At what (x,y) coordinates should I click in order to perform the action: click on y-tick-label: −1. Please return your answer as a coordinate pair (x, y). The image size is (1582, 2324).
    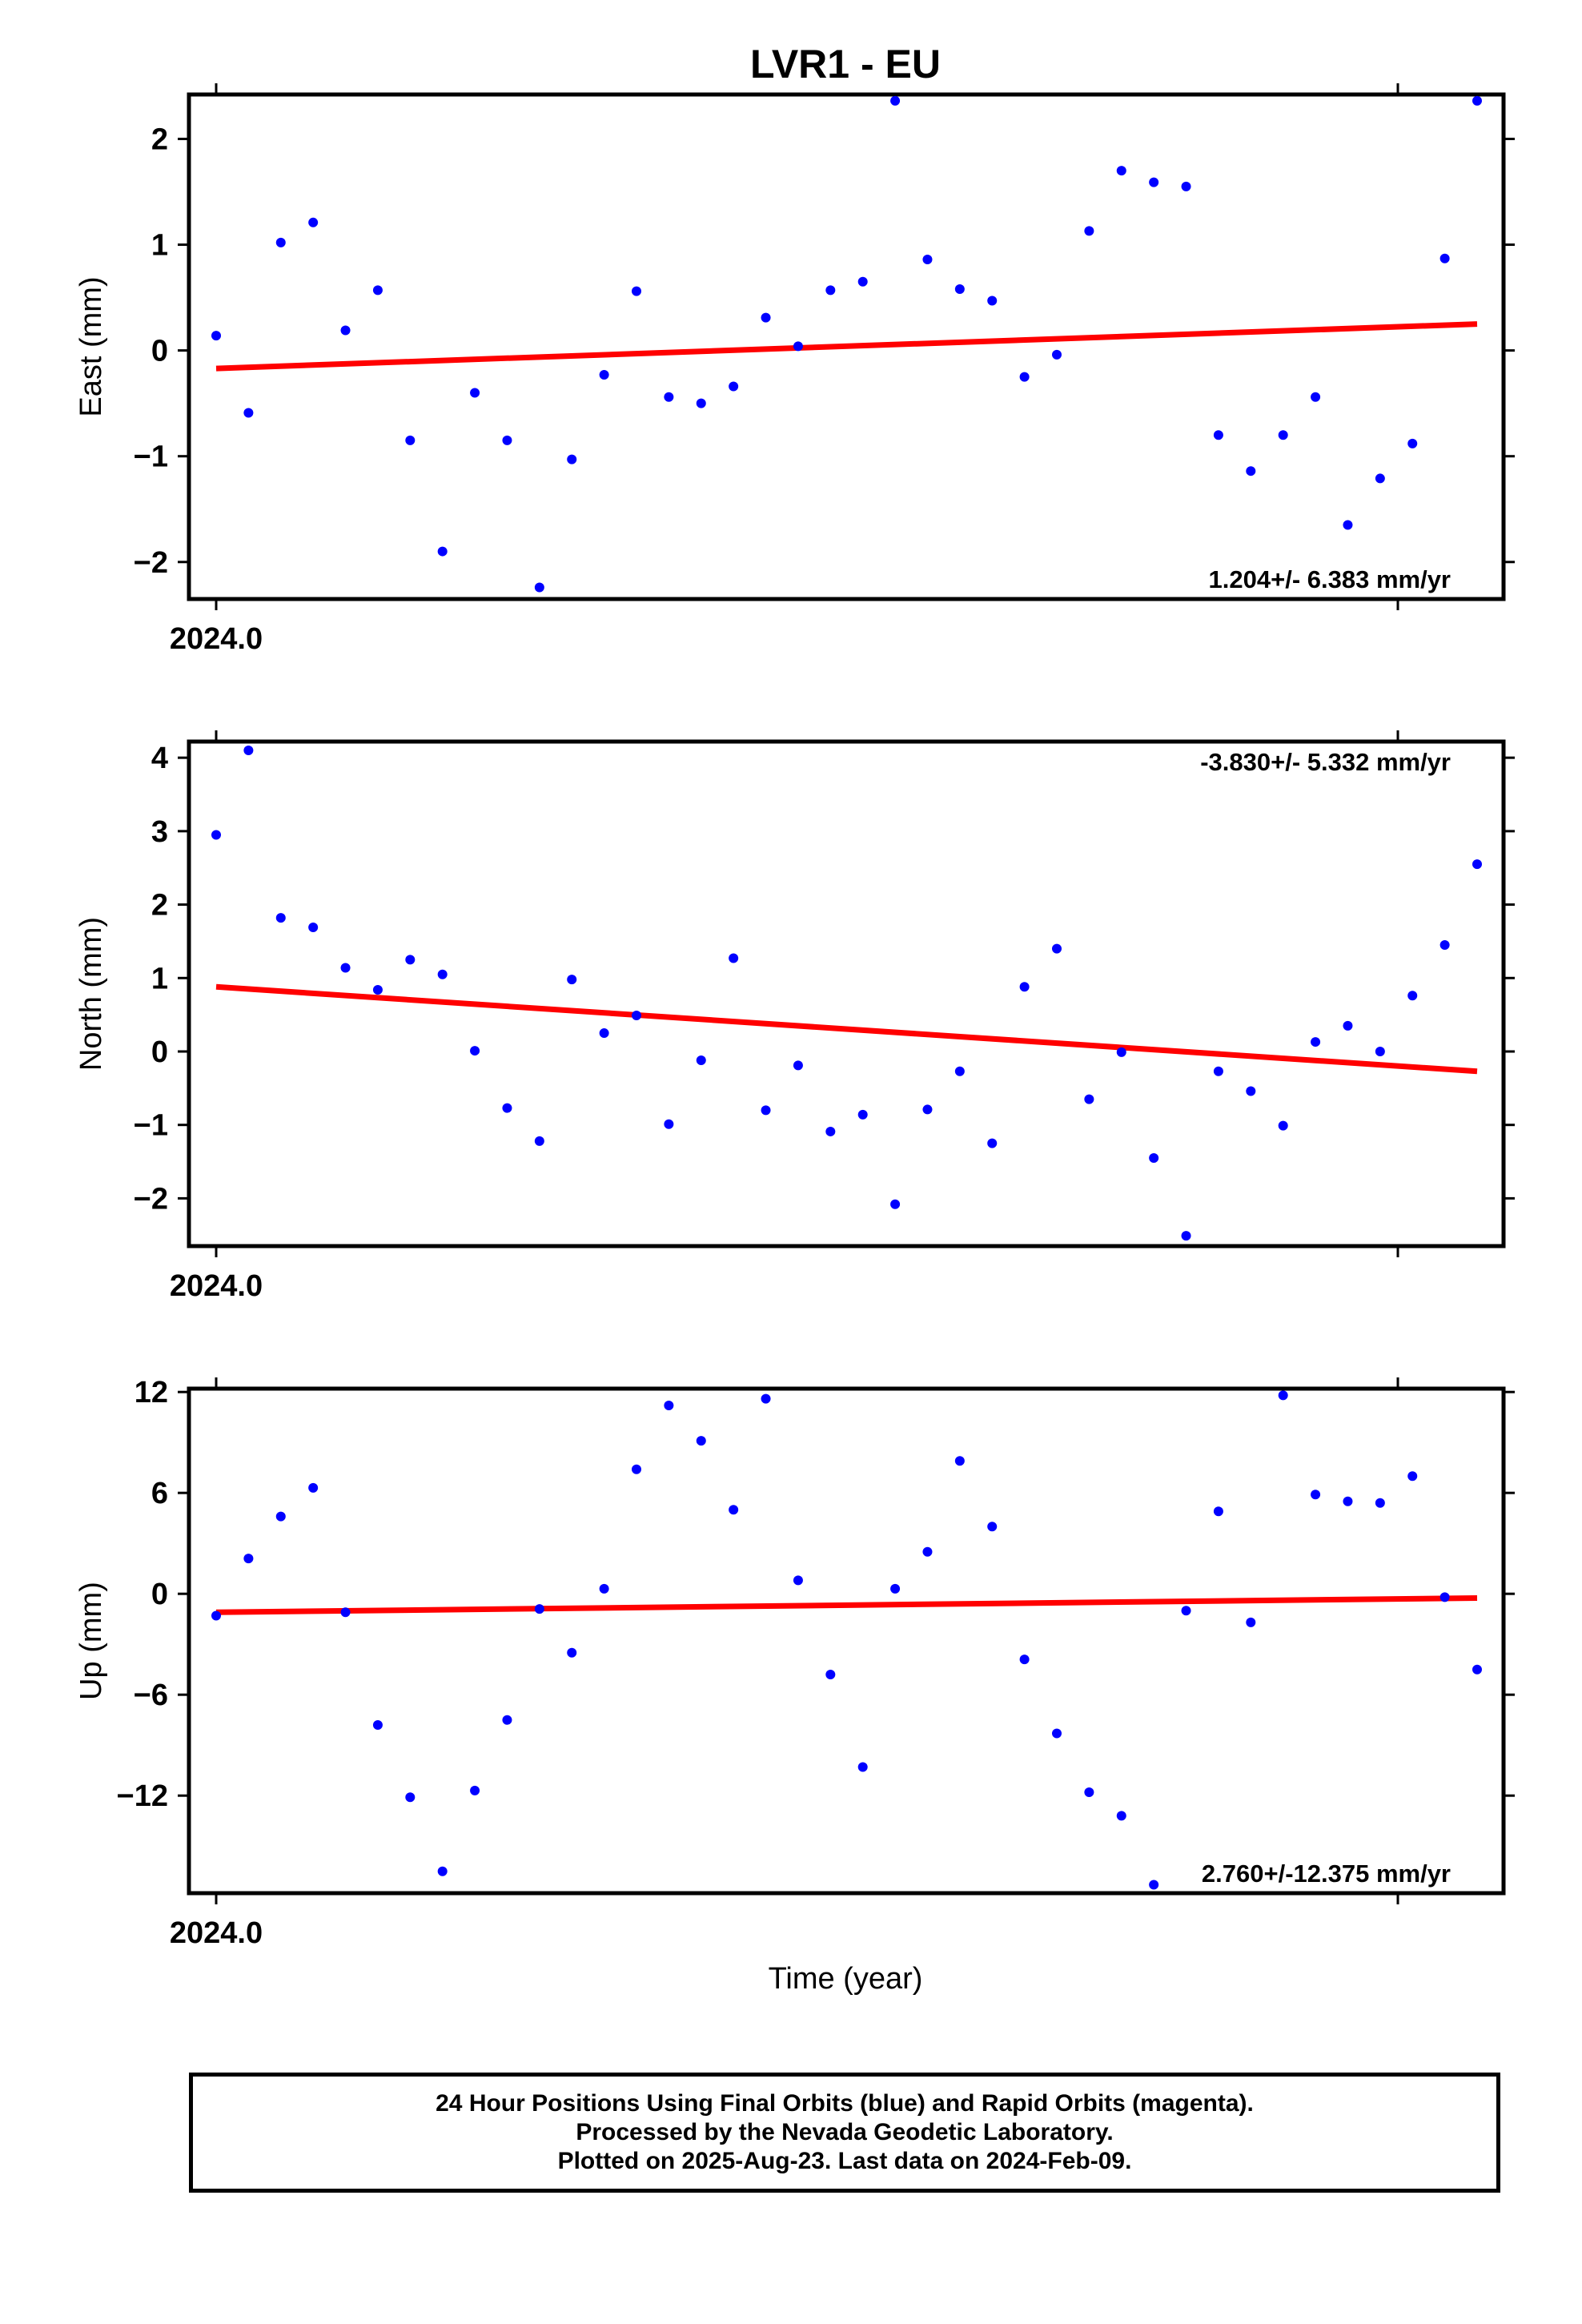
    Looking at the image, I should click on (151, 457).